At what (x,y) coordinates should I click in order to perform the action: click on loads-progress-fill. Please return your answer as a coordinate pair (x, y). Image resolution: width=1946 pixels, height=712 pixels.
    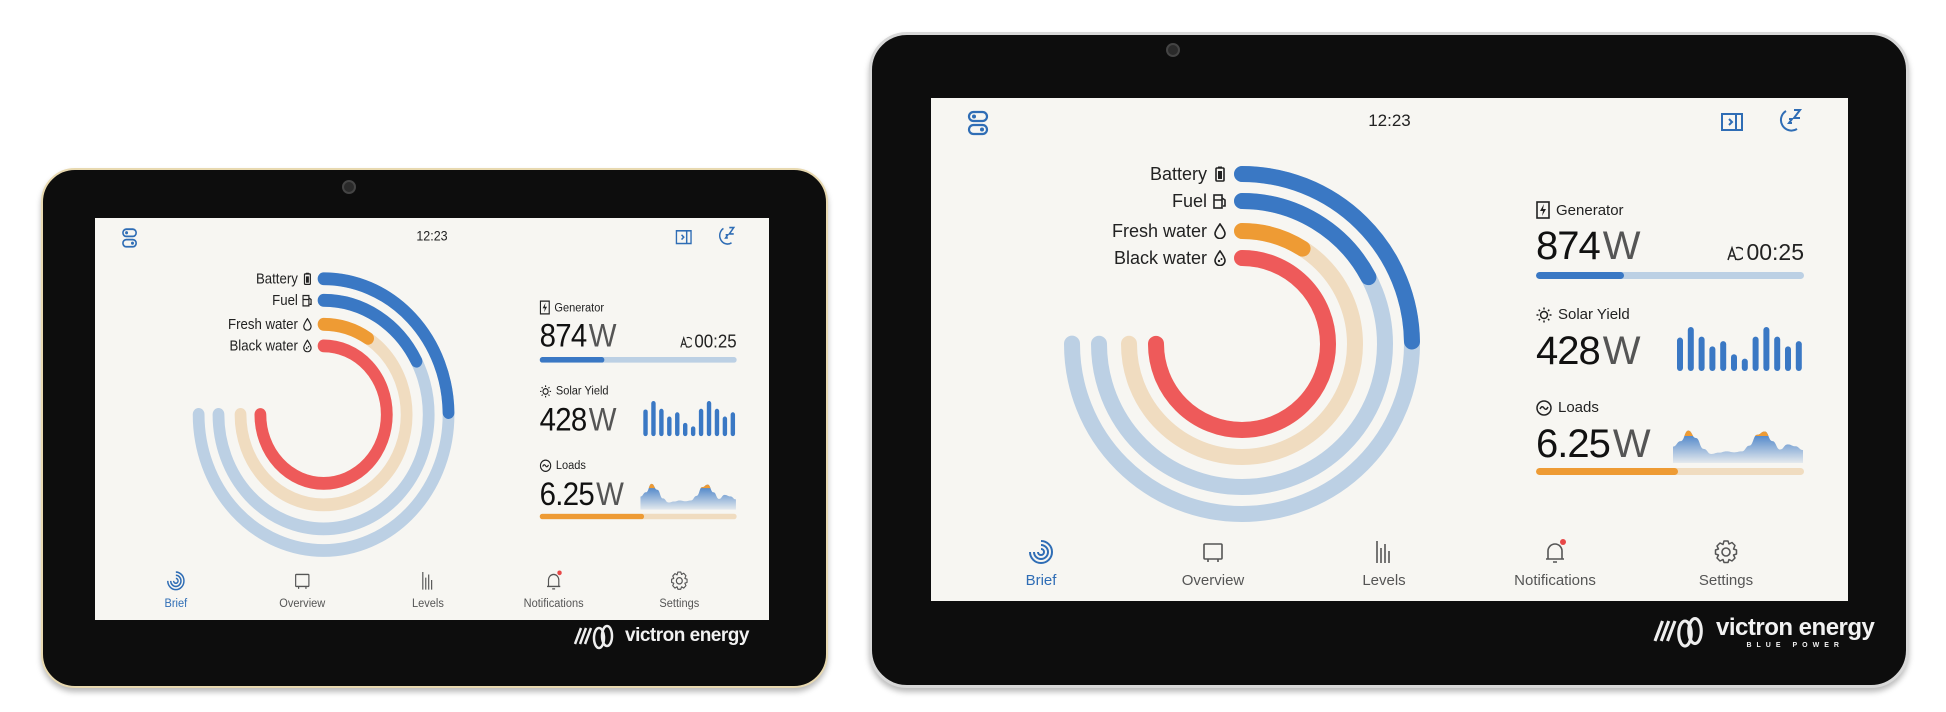
    Looking at the image, I should click on (592, 516).